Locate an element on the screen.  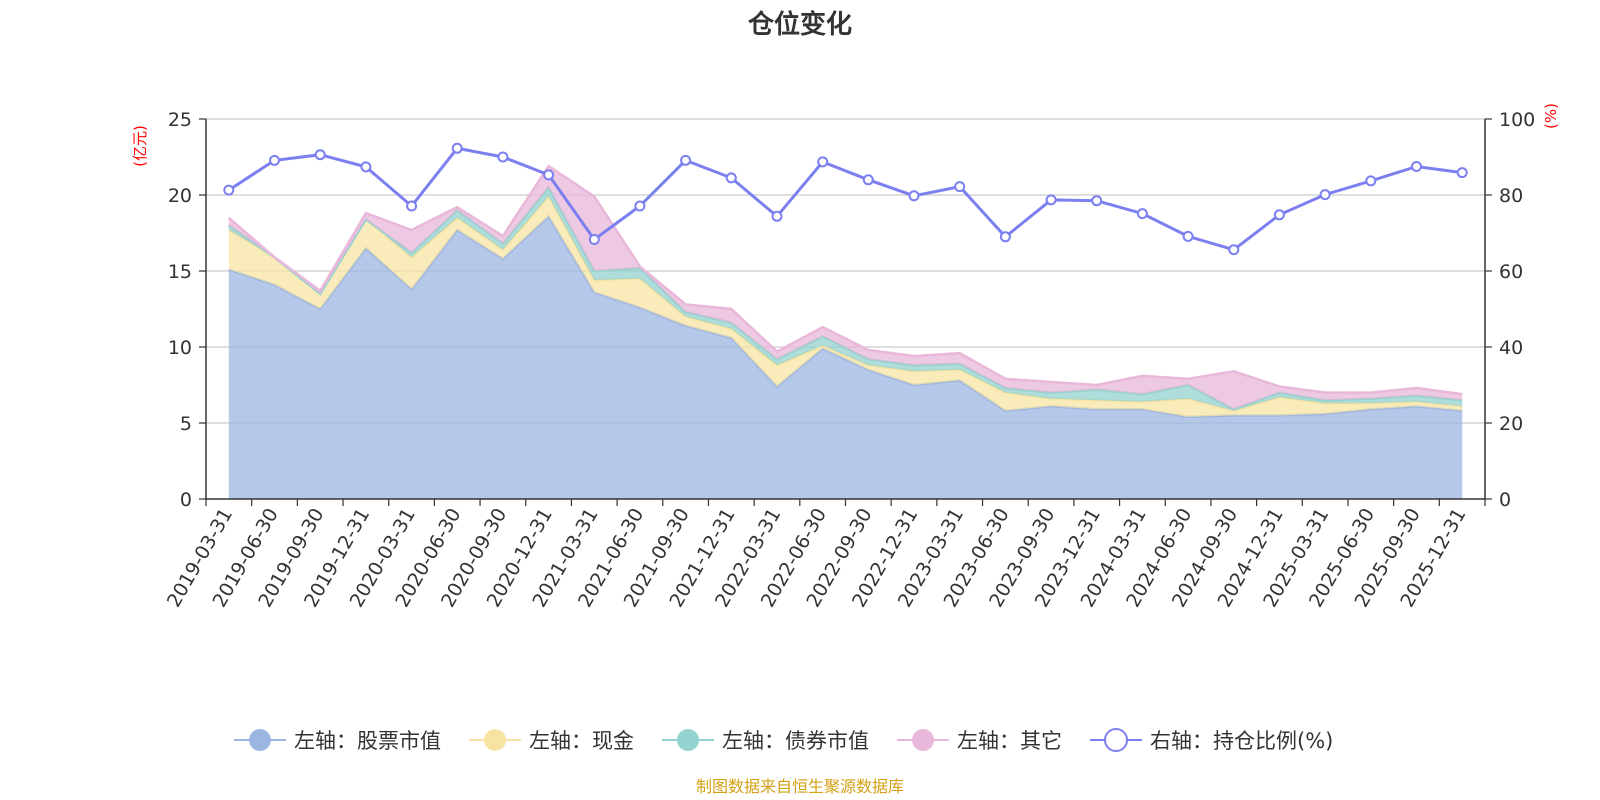
right-tick-label: 60 is located at coordinates (1511, 272).